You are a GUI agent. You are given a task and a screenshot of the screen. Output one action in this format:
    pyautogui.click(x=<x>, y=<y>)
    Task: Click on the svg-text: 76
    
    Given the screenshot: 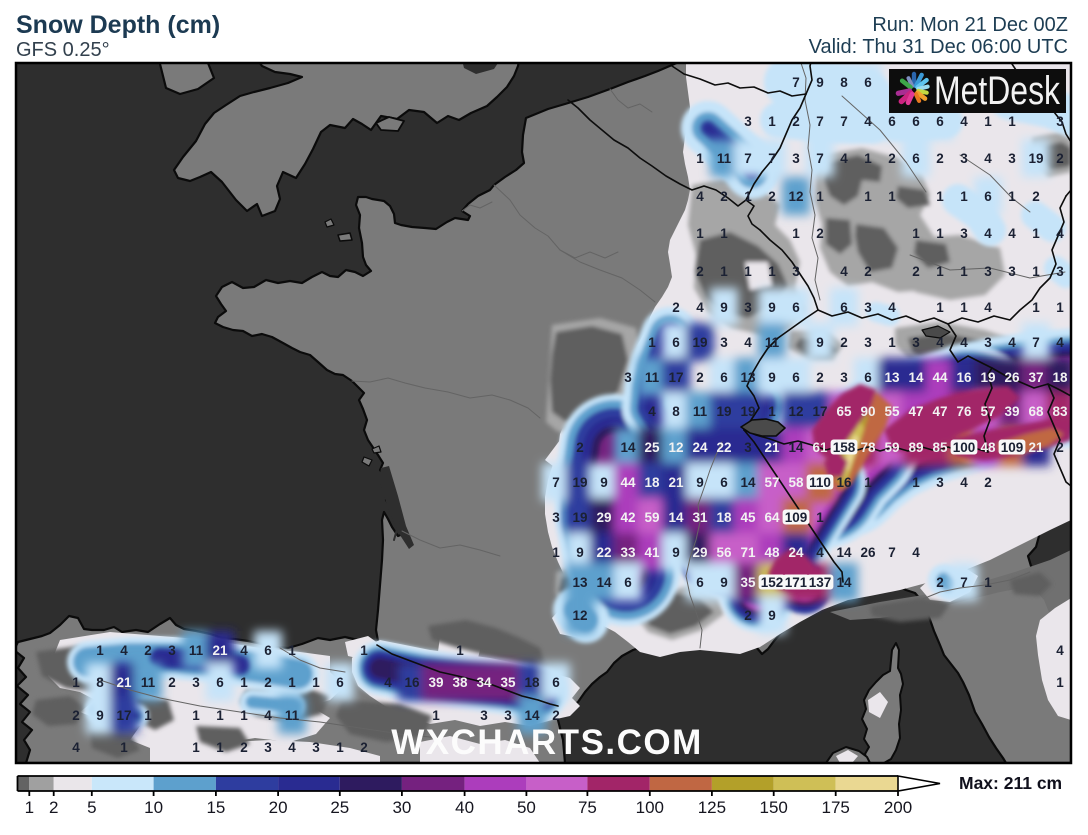 What is the action you would take?
    pyautogui.click(x=964, y=411)
    